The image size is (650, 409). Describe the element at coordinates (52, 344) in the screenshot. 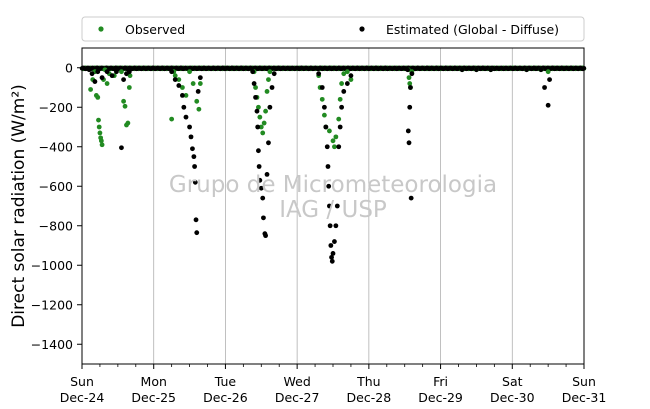

I see `y-tick-label: −1400` at that location.